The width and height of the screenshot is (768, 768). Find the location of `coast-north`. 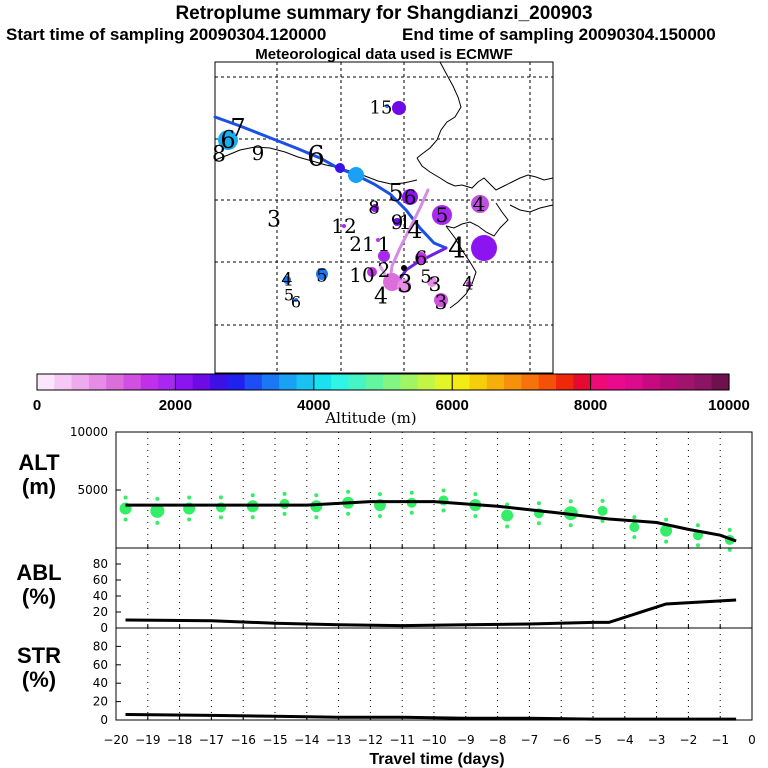

coast-north is located at coordinates (439, 110).